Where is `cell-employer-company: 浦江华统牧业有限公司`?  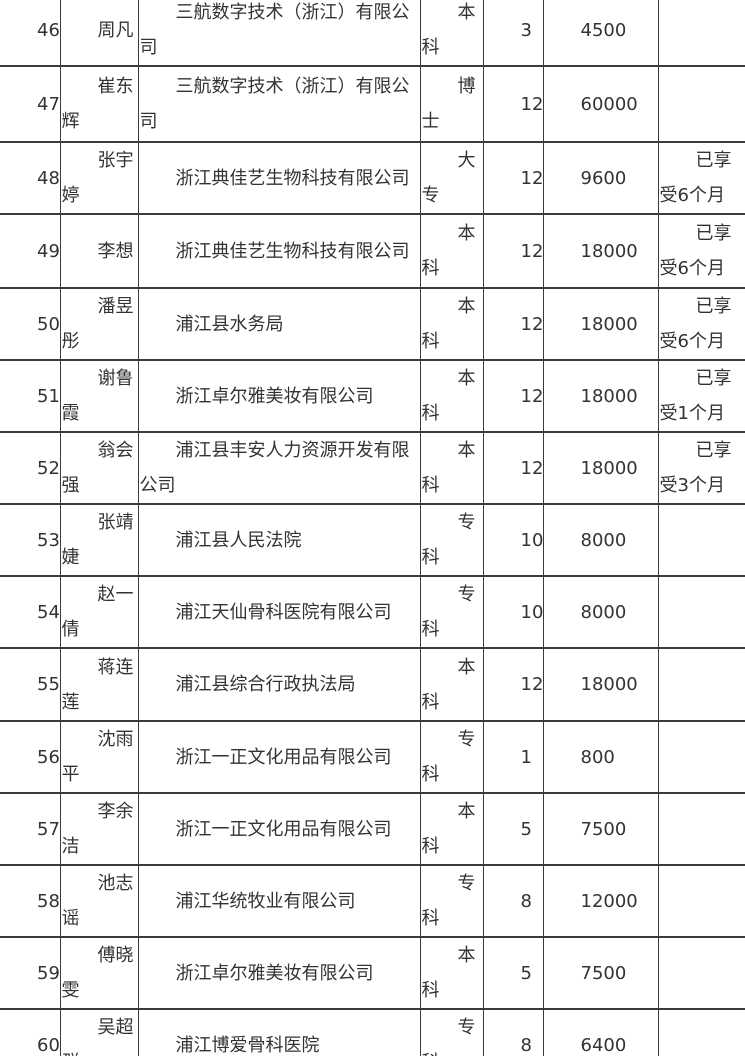
cell-employer-company: 浦江华统牧业有限公司 is located at coordinates (279, 901).